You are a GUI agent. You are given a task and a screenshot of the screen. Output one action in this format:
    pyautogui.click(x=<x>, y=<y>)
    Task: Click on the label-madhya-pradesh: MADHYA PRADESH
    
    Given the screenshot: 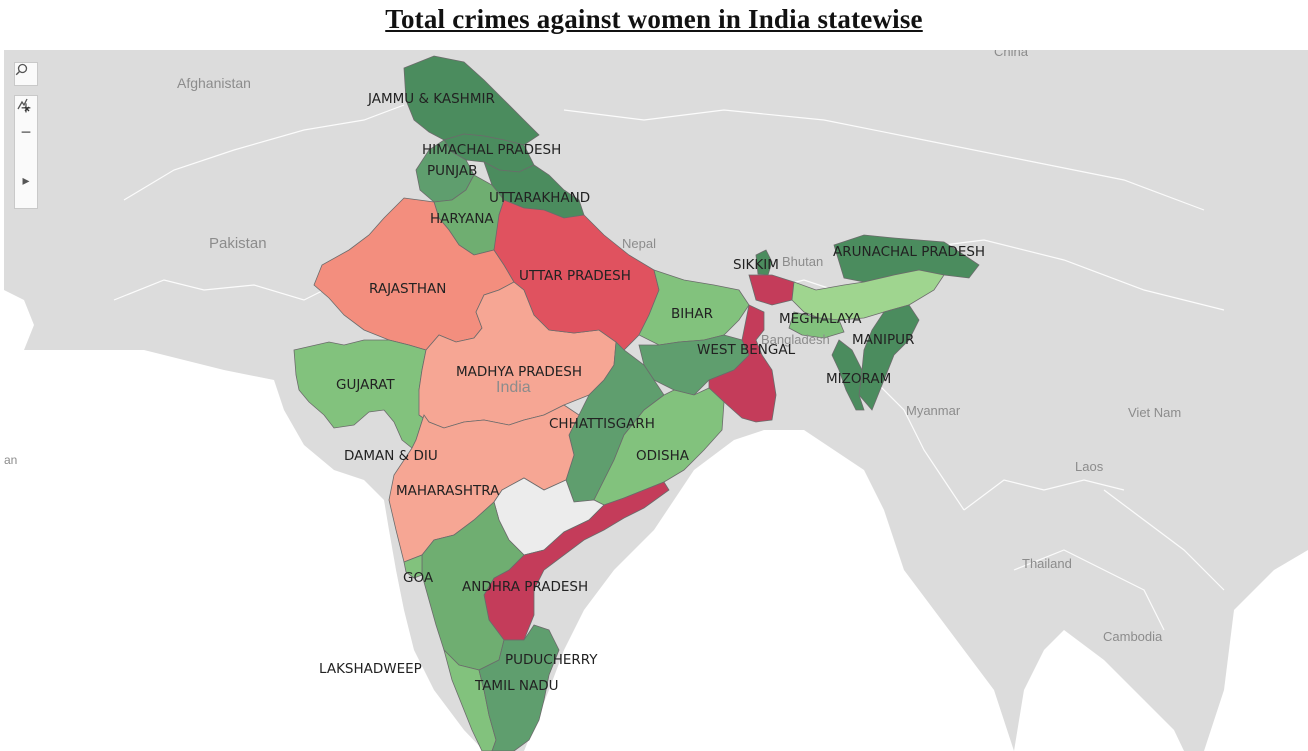 What is the action you would take?
    pyautogui.click(x=519, y=372)
    